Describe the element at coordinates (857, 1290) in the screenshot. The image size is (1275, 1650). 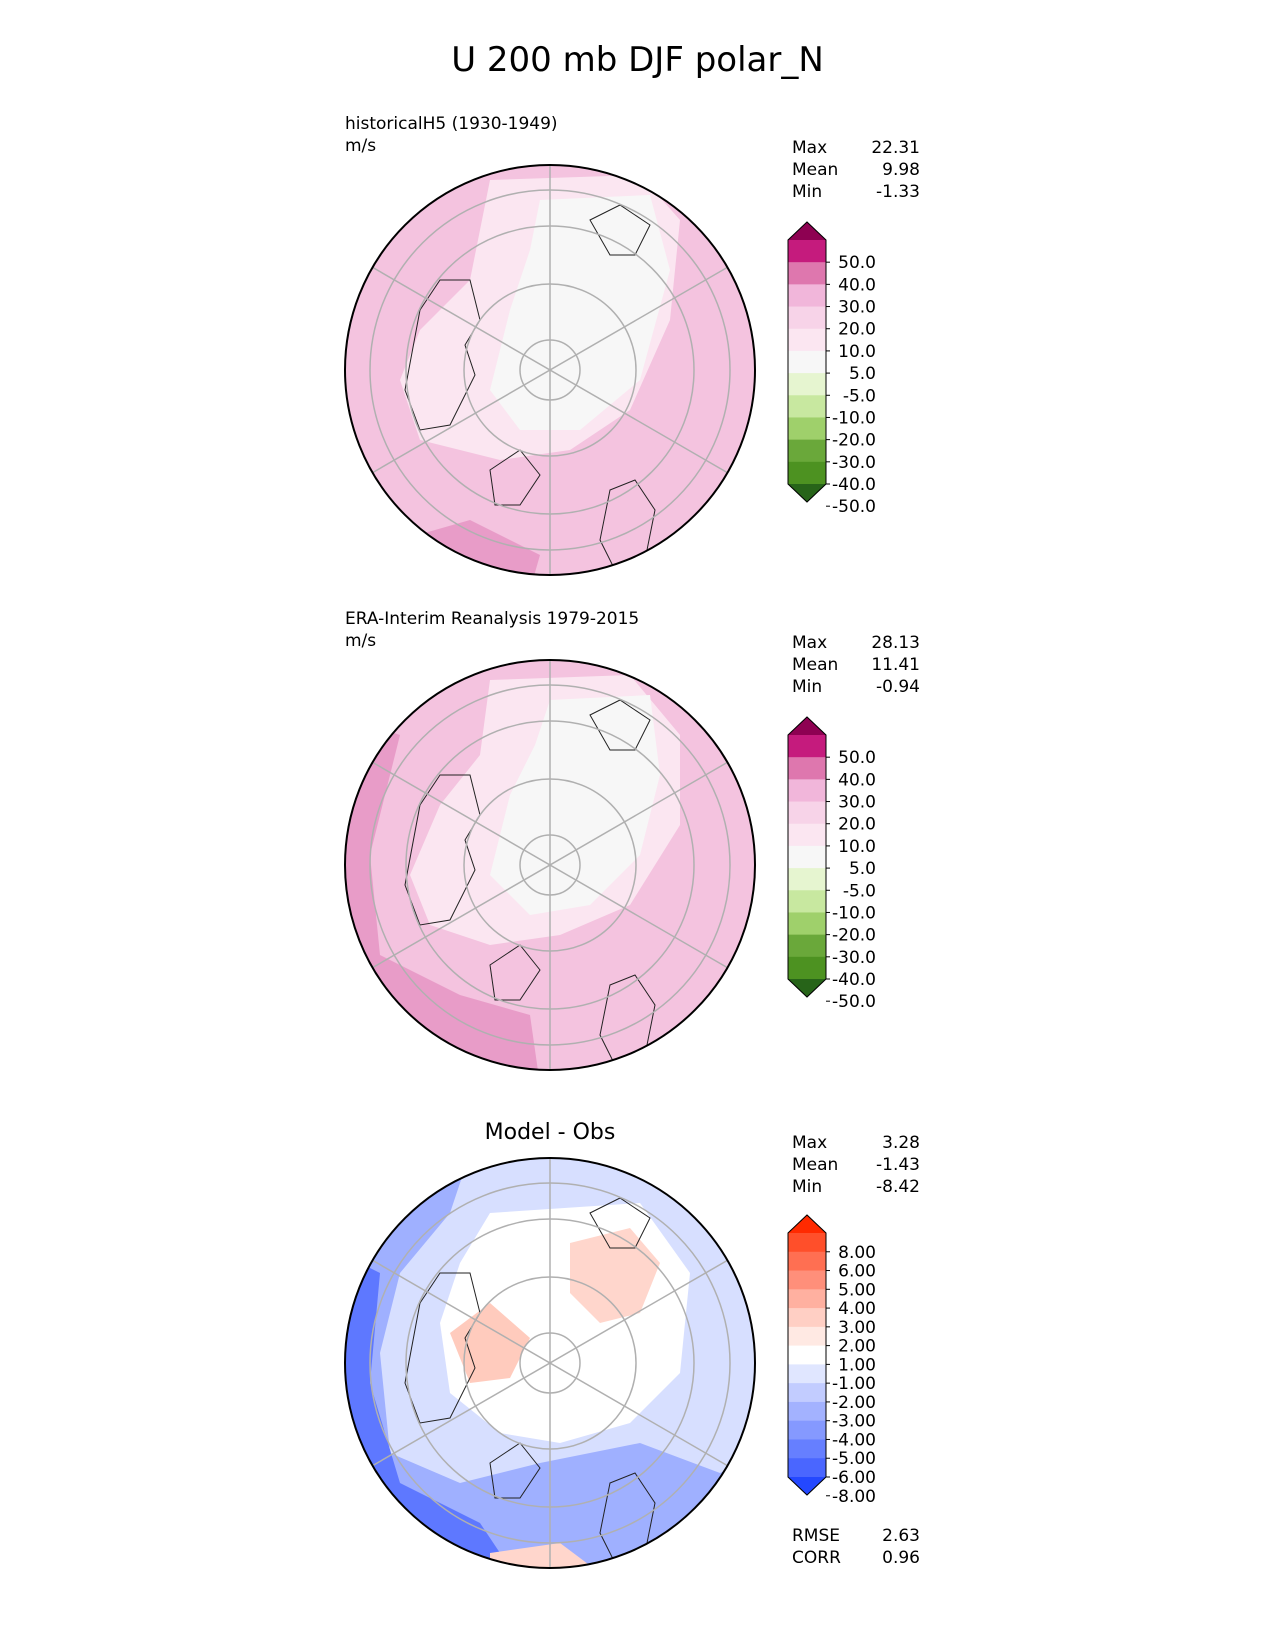
I see `colorbar-tick-label: 5.00` at that location.